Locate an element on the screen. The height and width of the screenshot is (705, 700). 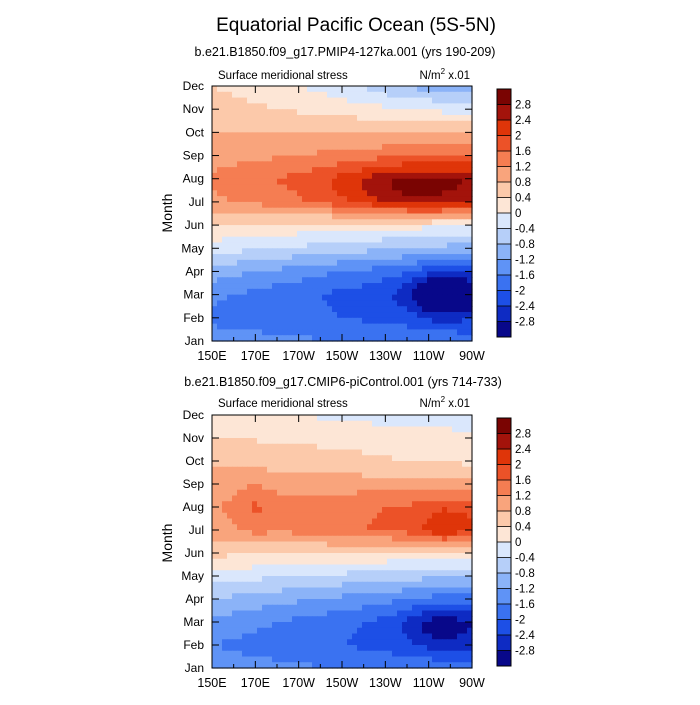
y-tick-label: Jan is located at coordinates (194, 341).